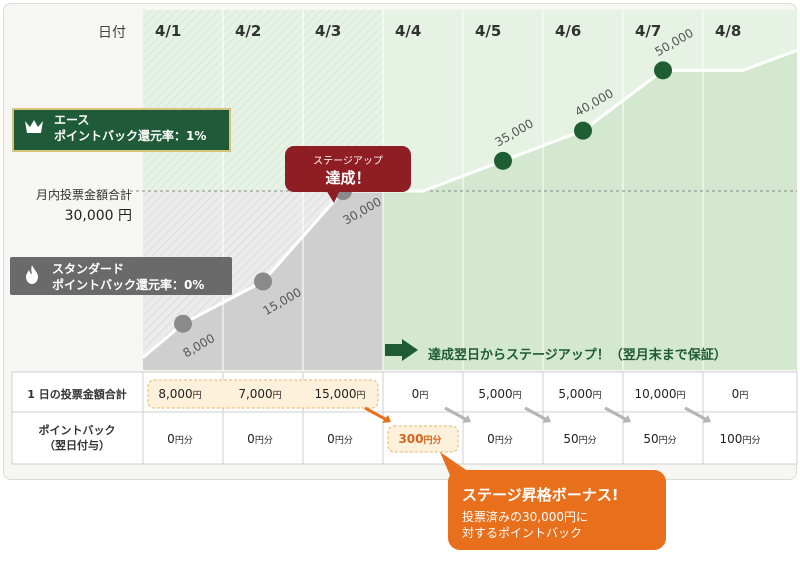 The image size is (800, 570). Describe the element at coordinates (522, 533) in the screenshot. I see `bonus-desc-line2: 対するポイントバック` at that location.